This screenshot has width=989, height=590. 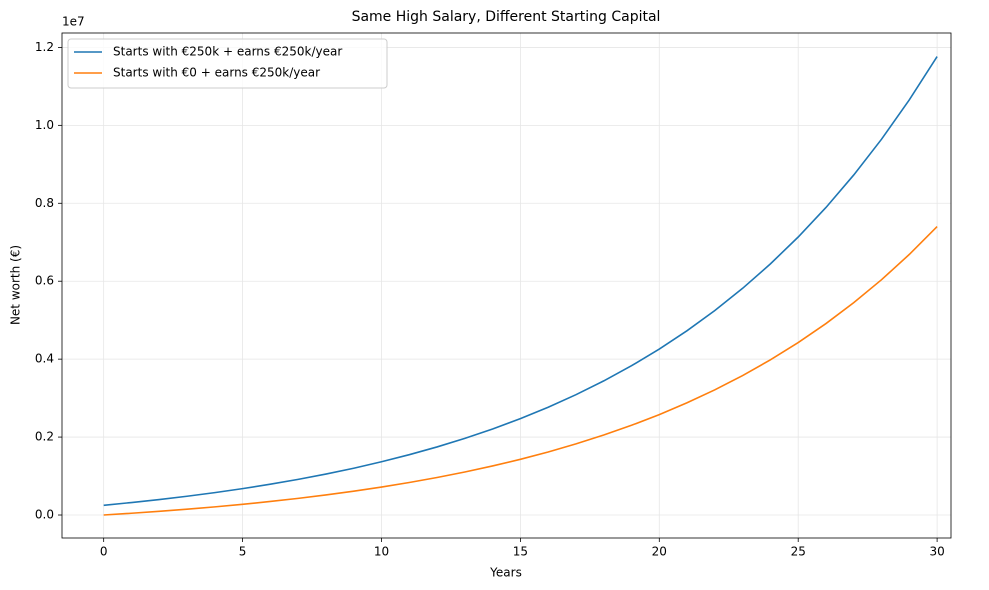 What do you see at coordinates (44, 359) in the screenshot?
I see `y-tick-label: 0.4` at bounding box center [44, 359].